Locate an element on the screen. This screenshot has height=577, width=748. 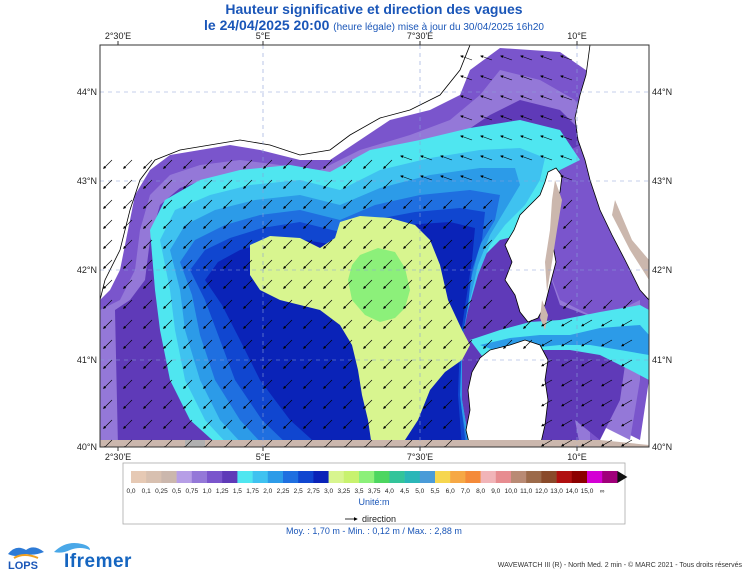
colorbar-label: 11,0 is located at coordinates (526, 491).